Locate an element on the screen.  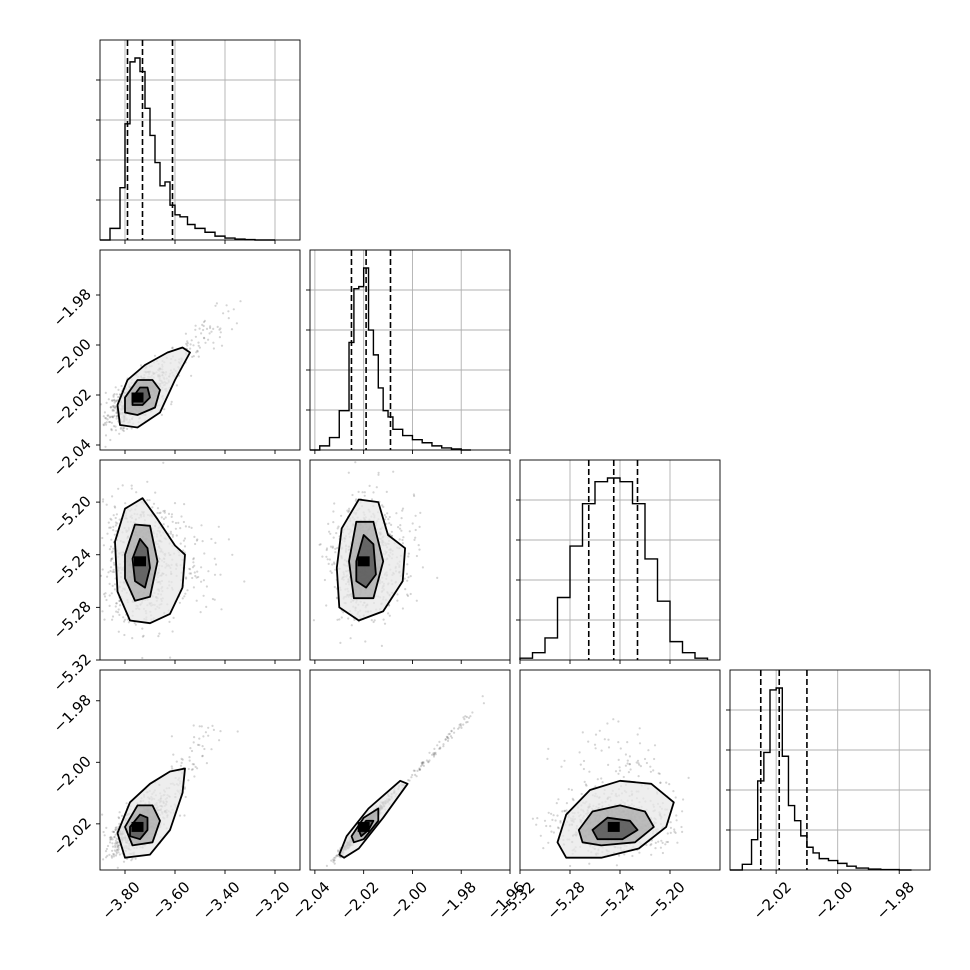
panel-2-0: −5.20−5.24−5.28−5.32 is located at coordinates (175, 577).